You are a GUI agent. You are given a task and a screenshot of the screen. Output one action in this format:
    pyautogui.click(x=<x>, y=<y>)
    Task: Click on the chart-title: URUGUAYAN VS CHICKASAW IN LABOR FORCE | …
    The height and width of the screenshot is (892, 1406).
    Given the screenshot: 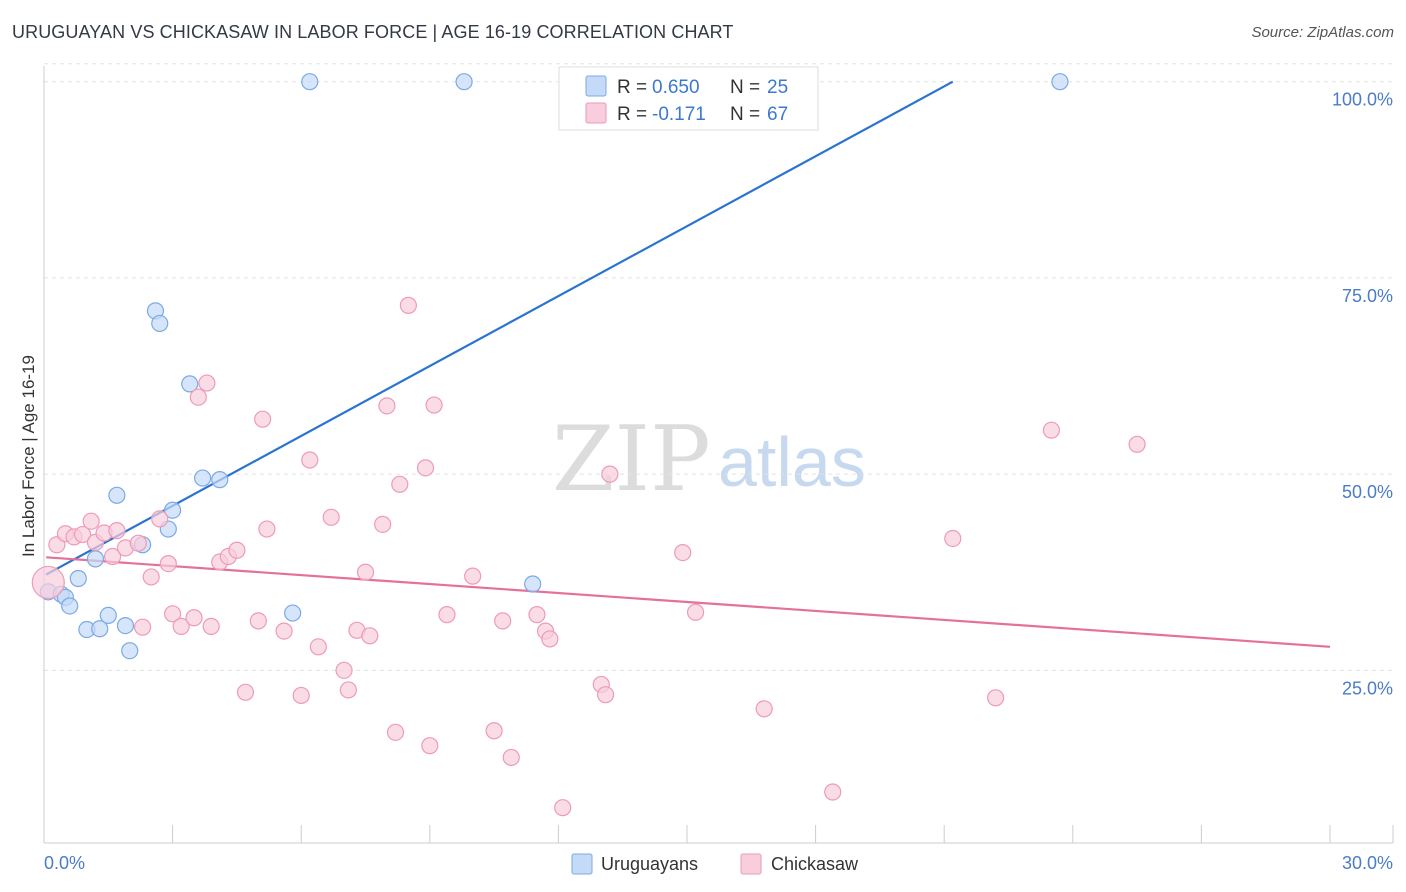 What is the action you would take?
    pyautogui.click(x=373, y=32)
    